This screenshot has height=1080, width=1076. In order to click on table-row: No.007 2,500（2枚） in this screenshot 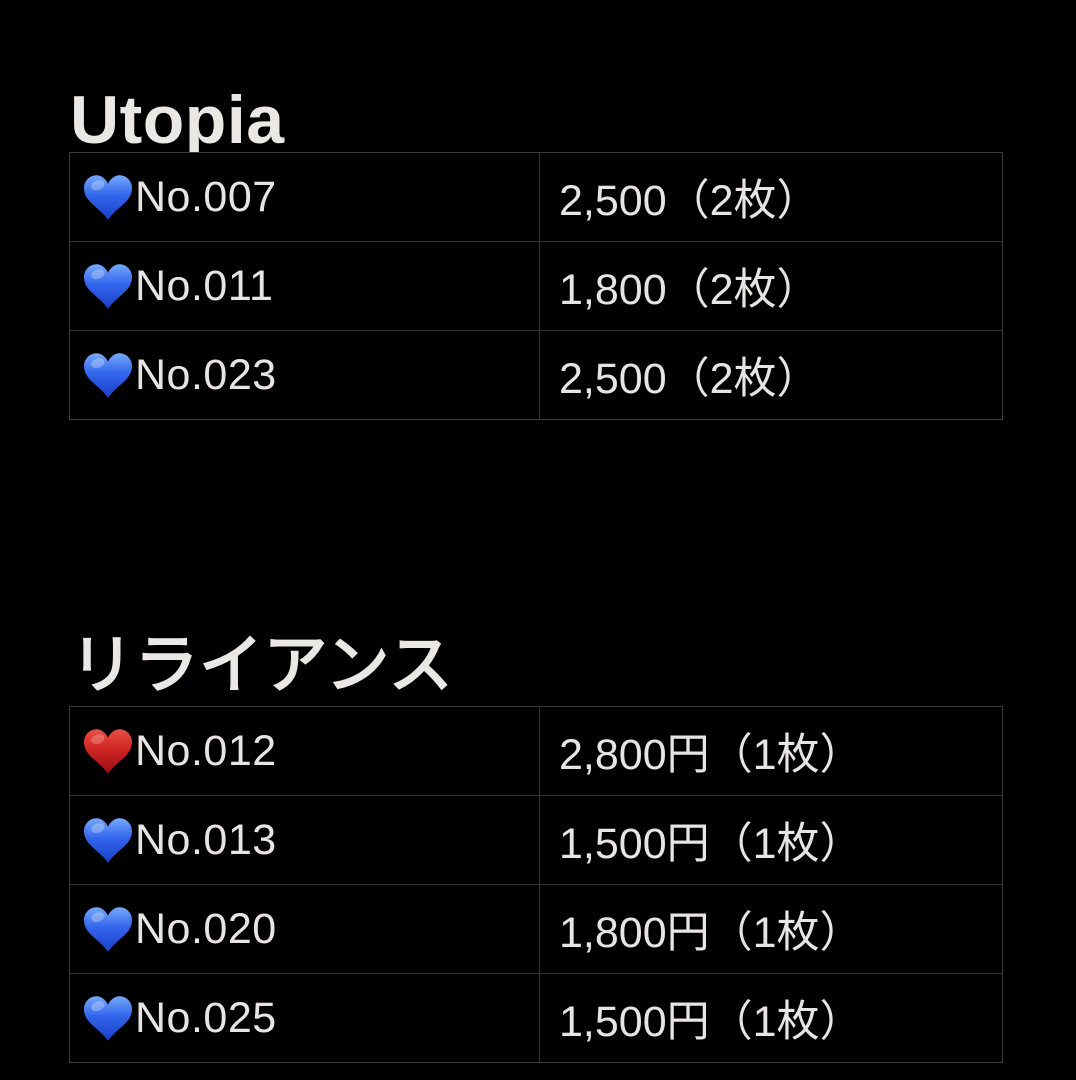, I will do `click(536, 197)`.